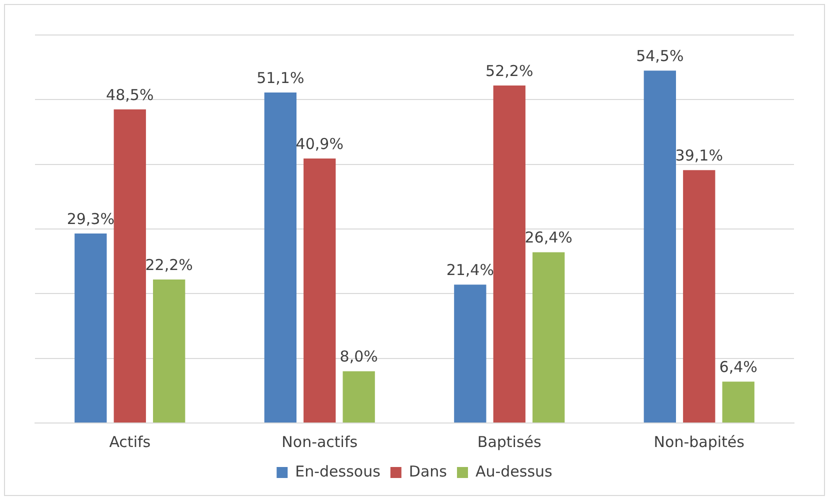 The width and height of the screenshot is (829, 500). Describe the element at coordinates (90, 219) in the screenshot. I see `data-label: 29,3%` at that location.